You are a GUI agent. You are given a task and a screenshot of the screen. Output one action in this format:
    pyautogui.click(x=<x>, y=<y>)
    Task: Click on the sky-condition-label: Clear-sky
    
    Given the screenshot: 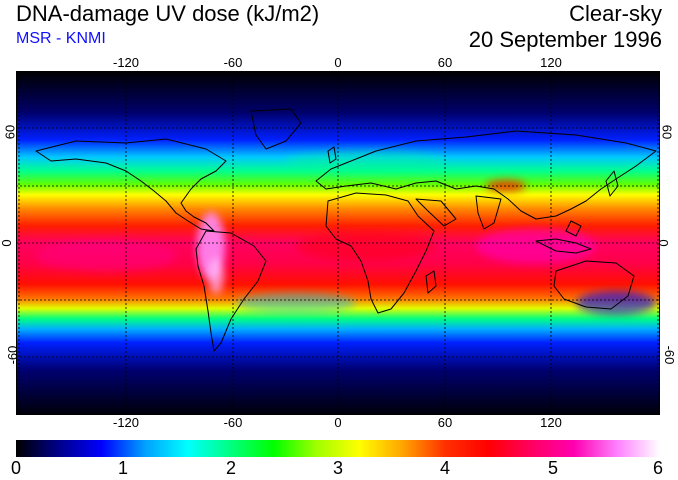 What is the action you would take?
    pyautogui.click(x=615, y=13)
    